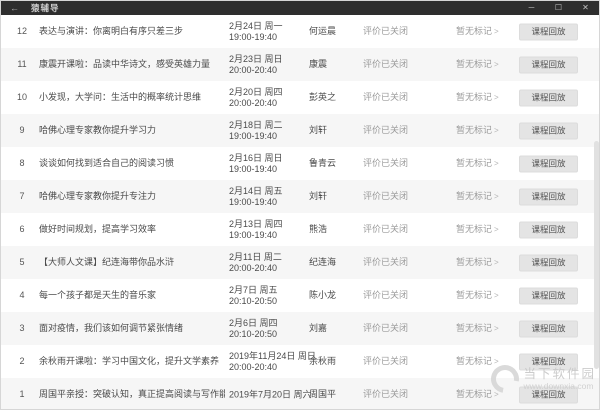  Describe the element at coordinates (323, 361) in the screenshot. I see `course-teacher: 余秋雨` at that location.